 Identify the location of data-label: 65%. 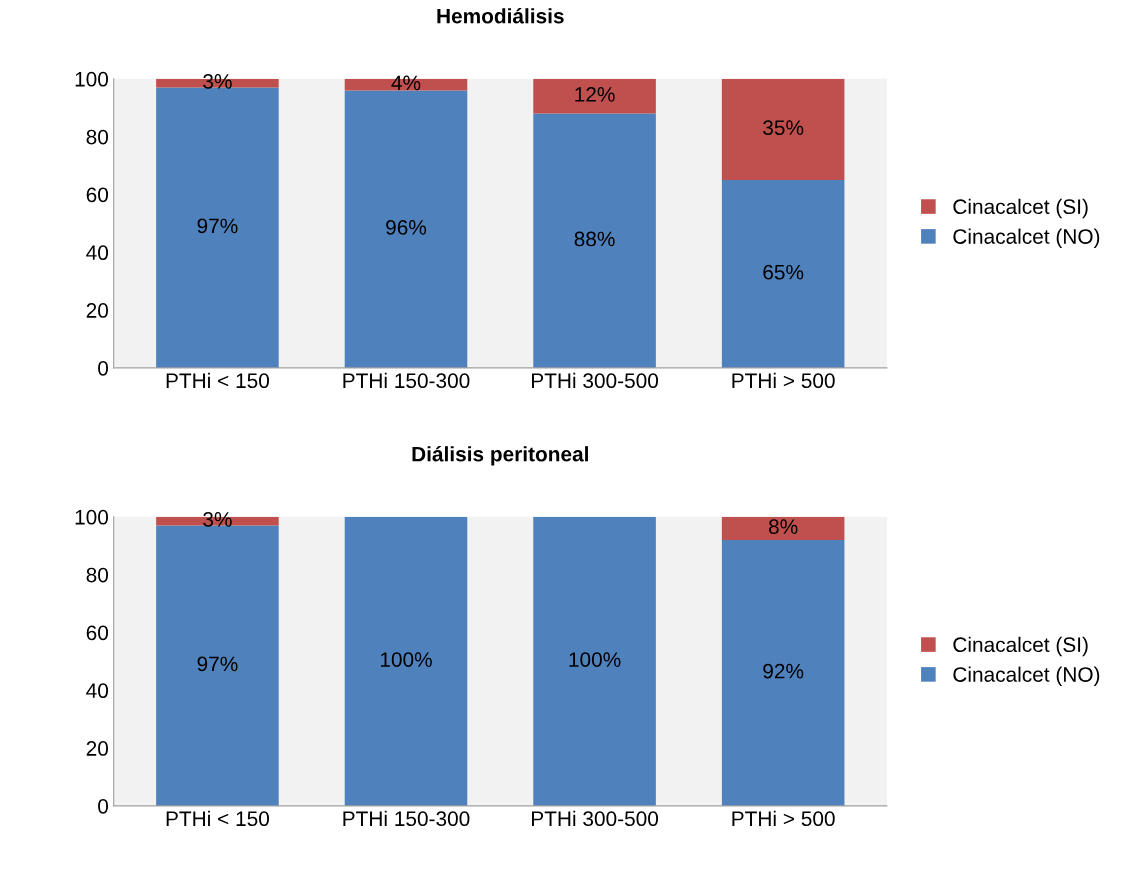
(783, 272).